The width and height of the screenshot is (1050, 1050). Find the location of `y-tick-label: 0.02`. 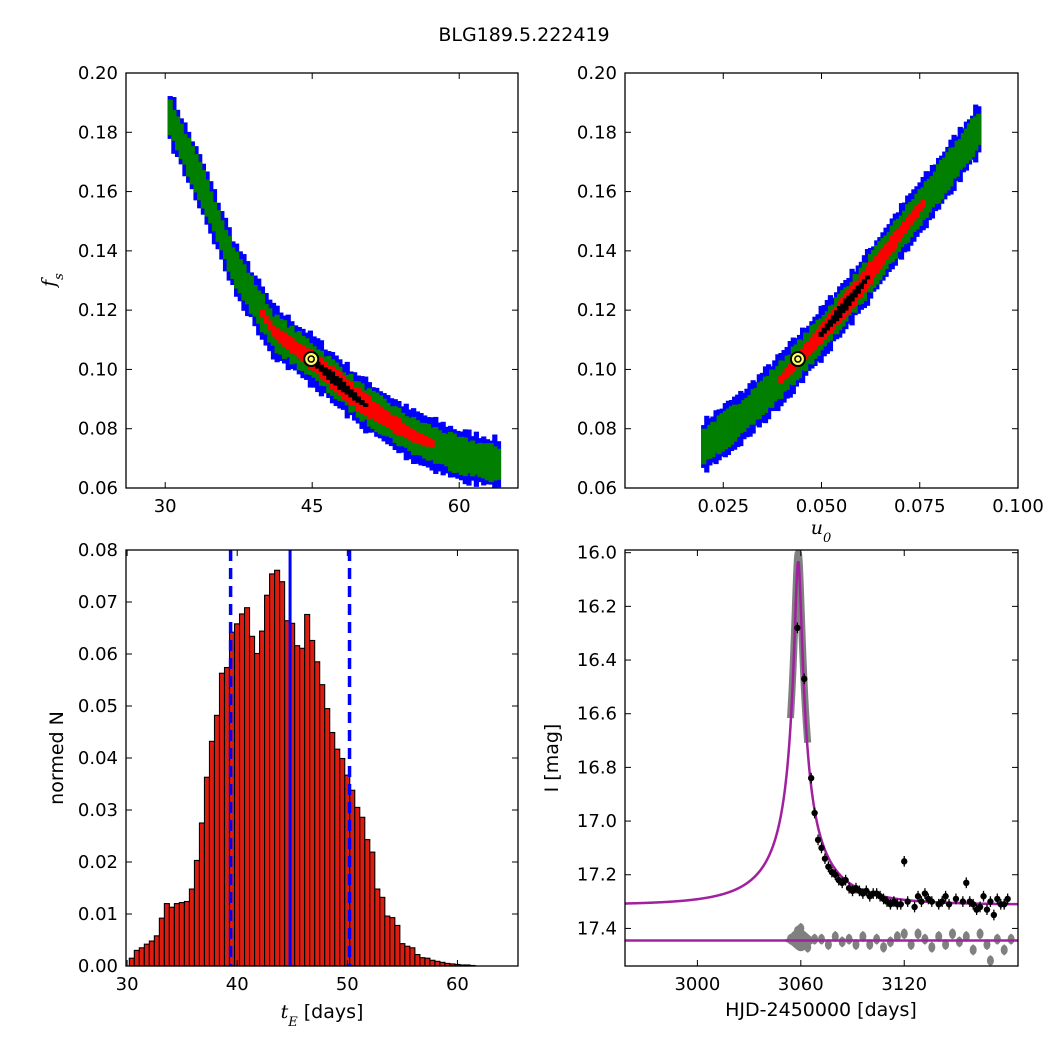

y-tick-label: 0.02 is located at coordinates (98, 862).